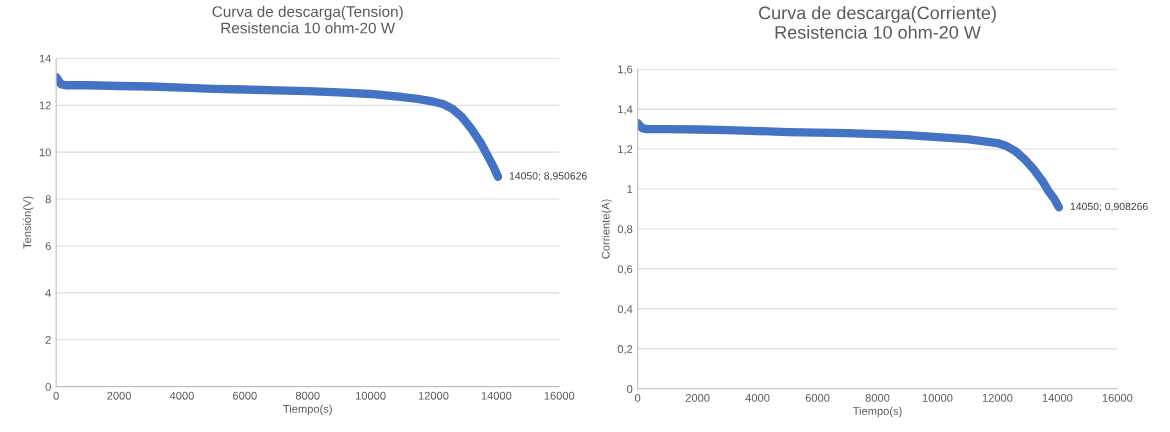  Describe the element at coordinates (28, 222) in the screenshot. I see `y-axis-title: Tensión(V)` at that location.